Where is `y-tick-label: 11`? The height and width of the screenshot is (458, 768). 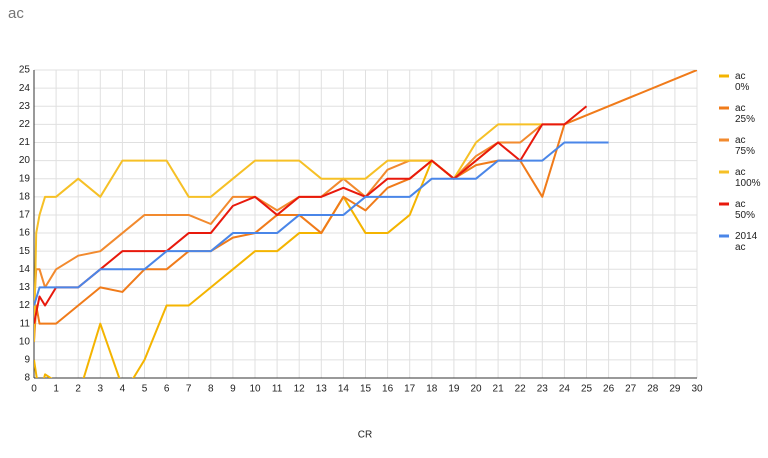
y-tick-label: 11 is located at coordinates (25, 323).